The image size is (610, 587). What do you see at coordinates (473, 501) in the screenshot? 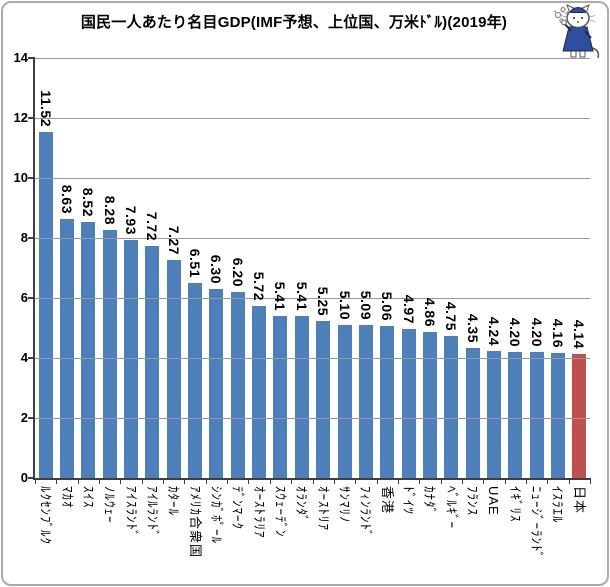
I see `category-label: ﾌﾗﾝｽ` at bounding box center [473, 501].